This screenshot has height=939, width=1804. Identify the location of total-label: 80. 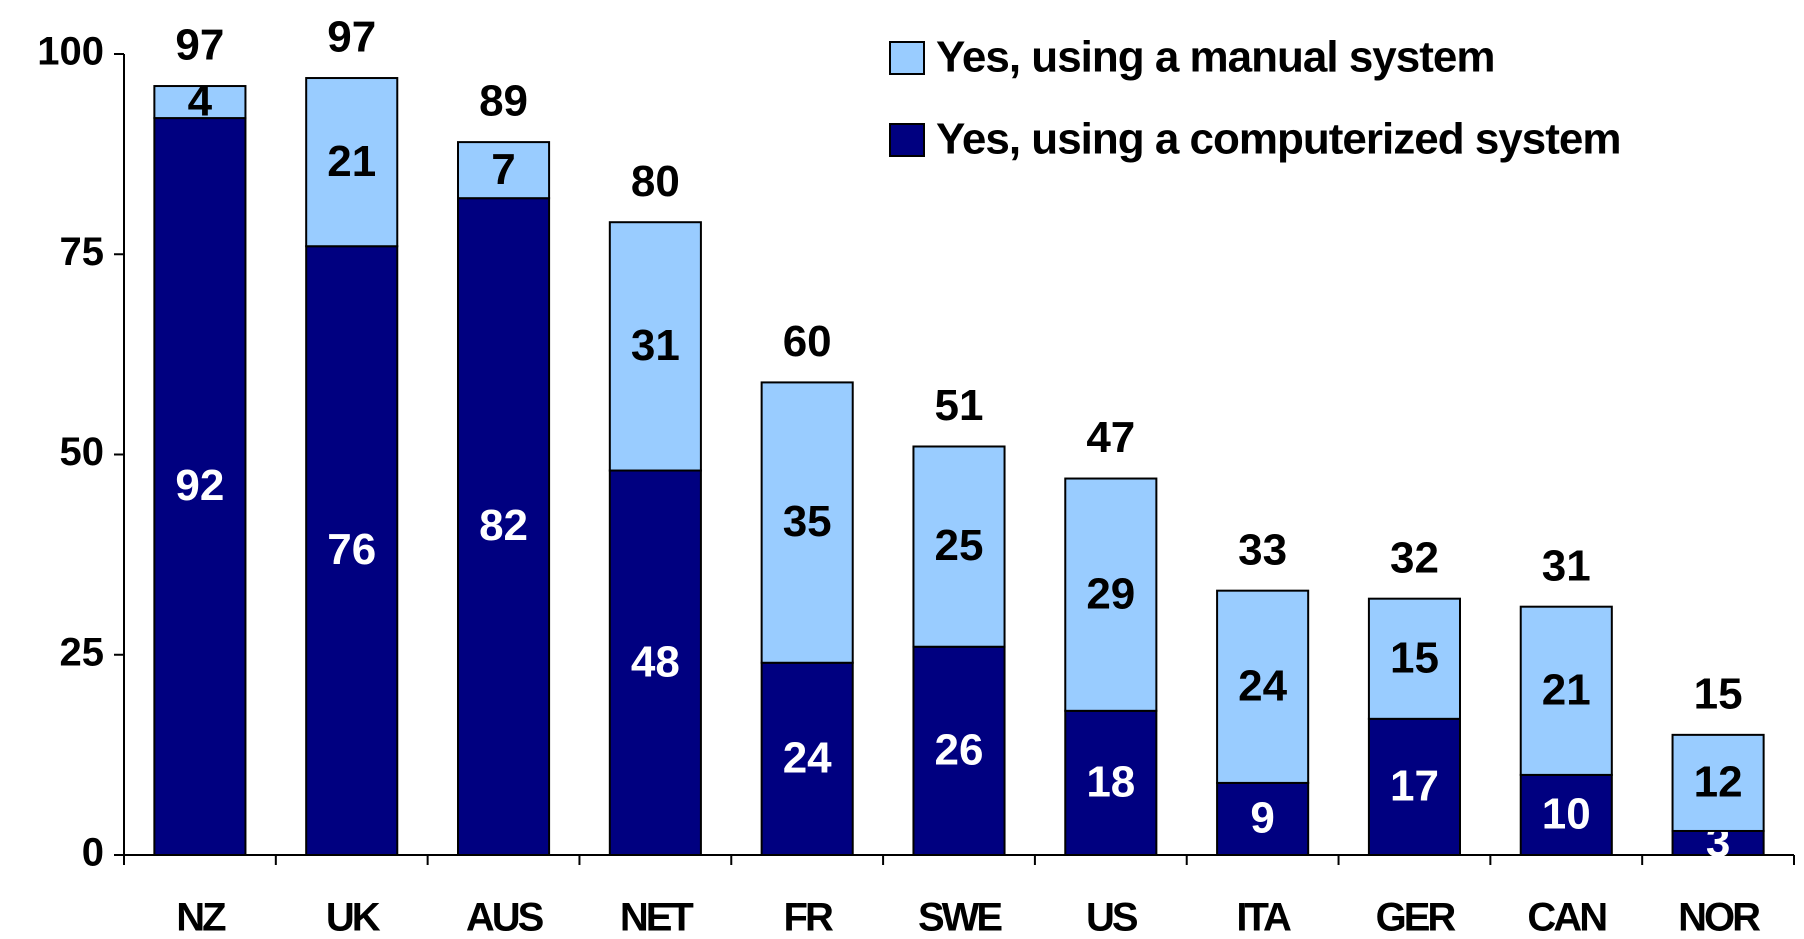
(655, 181).